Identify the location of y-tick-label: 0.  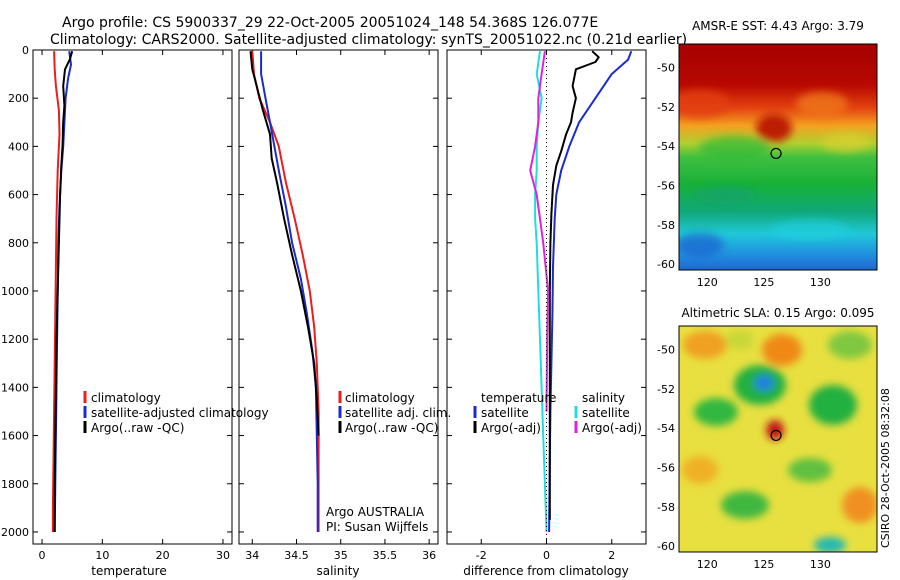
(25, 50).